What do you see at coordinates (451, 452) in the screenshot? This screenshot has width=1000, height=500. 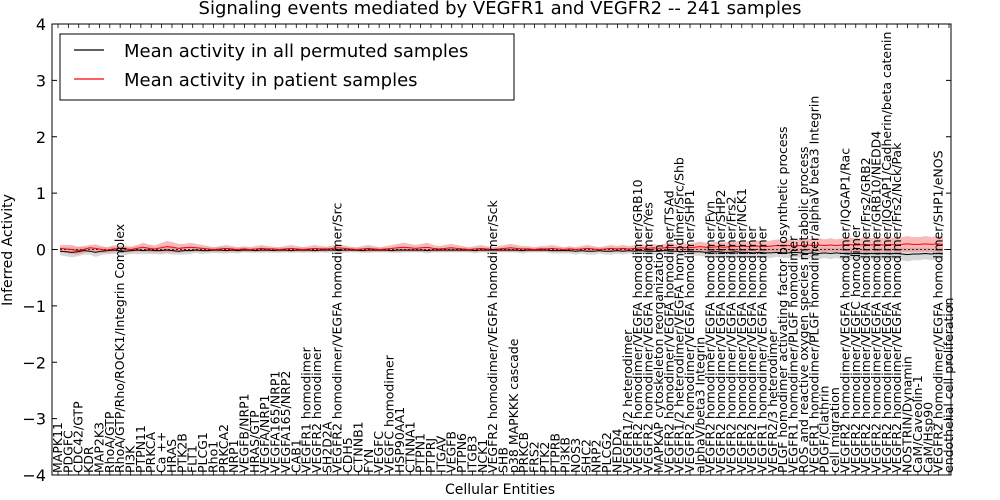 I see `x-tick-label: VEGFB` at bounding box center [451, 452].